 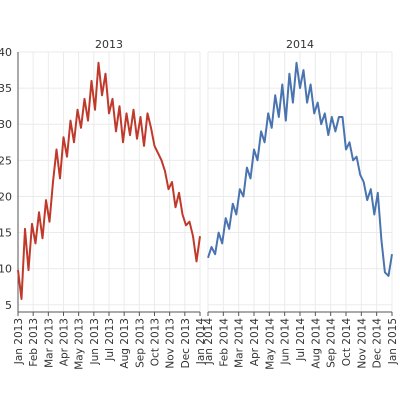 I want to click on x-tick-label: Dec 2013, so click(x=186, y=343).